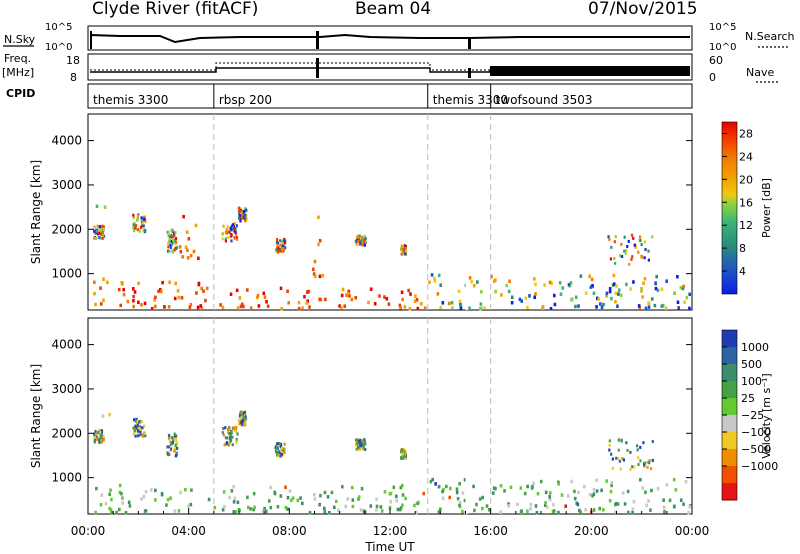  Describe the element at coordinates (66, 274) in the screenshot. I see `y-tick-label: 1000` at that location.